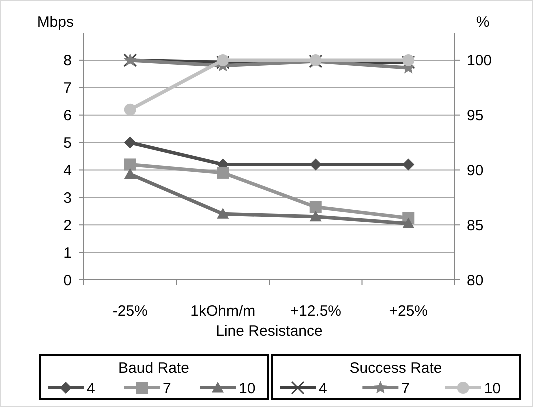  What do you see at coordinates (55, 22) in the screenshot?
I see `y-axis-title: Mbps` at bounding box center [55, 22].